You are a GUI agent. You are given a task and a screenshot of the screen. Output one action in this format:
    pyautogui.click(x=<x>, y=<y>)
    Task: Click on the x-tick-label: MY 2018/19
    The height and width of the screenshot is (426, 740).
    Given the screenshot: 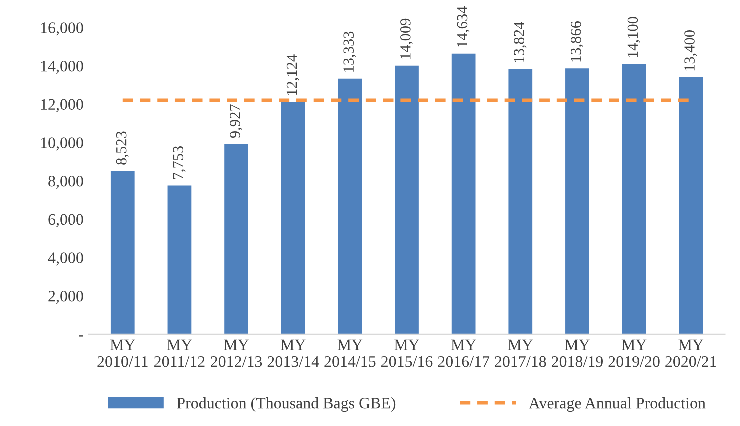 What is the action you would take?
    pyautogui.click(x=577, y=354)
    